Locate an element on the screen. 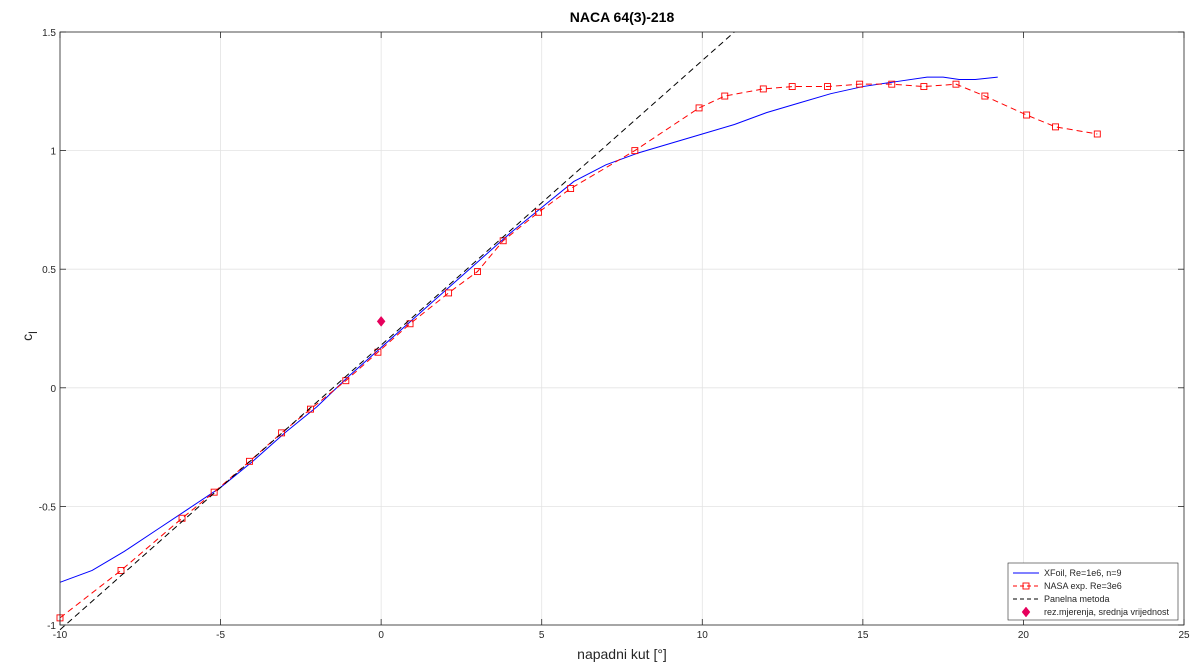 The width and height of the screenshot is (1191, 664). y-axis-label: cl is located at coordinates (29, 336).